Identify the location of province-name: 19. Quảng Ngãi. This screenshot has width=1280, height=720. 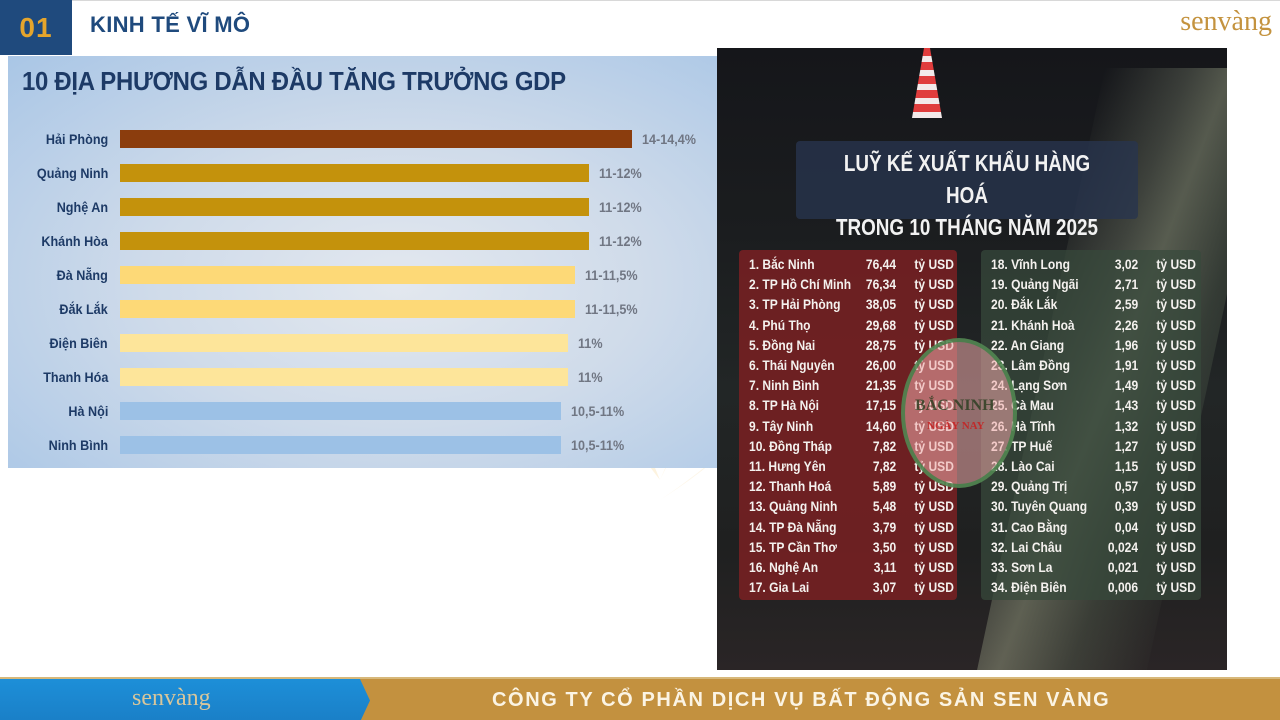
(1035, 284).